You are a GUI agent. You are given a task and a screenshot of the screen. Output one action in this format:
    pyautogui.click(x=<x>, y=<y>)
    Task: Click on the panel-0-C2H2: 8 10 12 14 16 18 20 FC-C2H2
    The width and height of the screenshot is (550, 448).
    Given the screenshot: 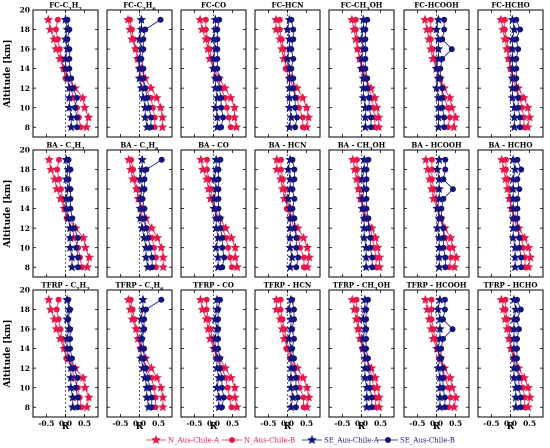 What is the action you would take?
    pyautogui.click(x=59, y=69)
    